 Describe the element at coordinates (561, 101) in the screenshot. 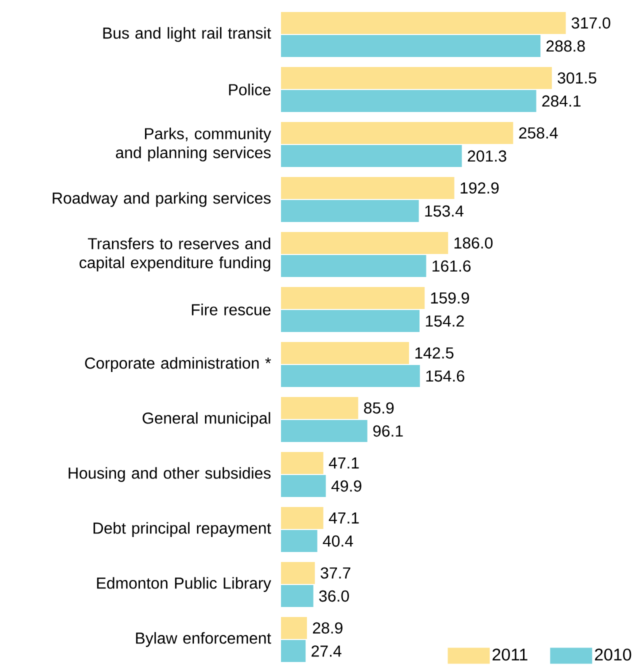

I see `data-label: 284.1` at that location.